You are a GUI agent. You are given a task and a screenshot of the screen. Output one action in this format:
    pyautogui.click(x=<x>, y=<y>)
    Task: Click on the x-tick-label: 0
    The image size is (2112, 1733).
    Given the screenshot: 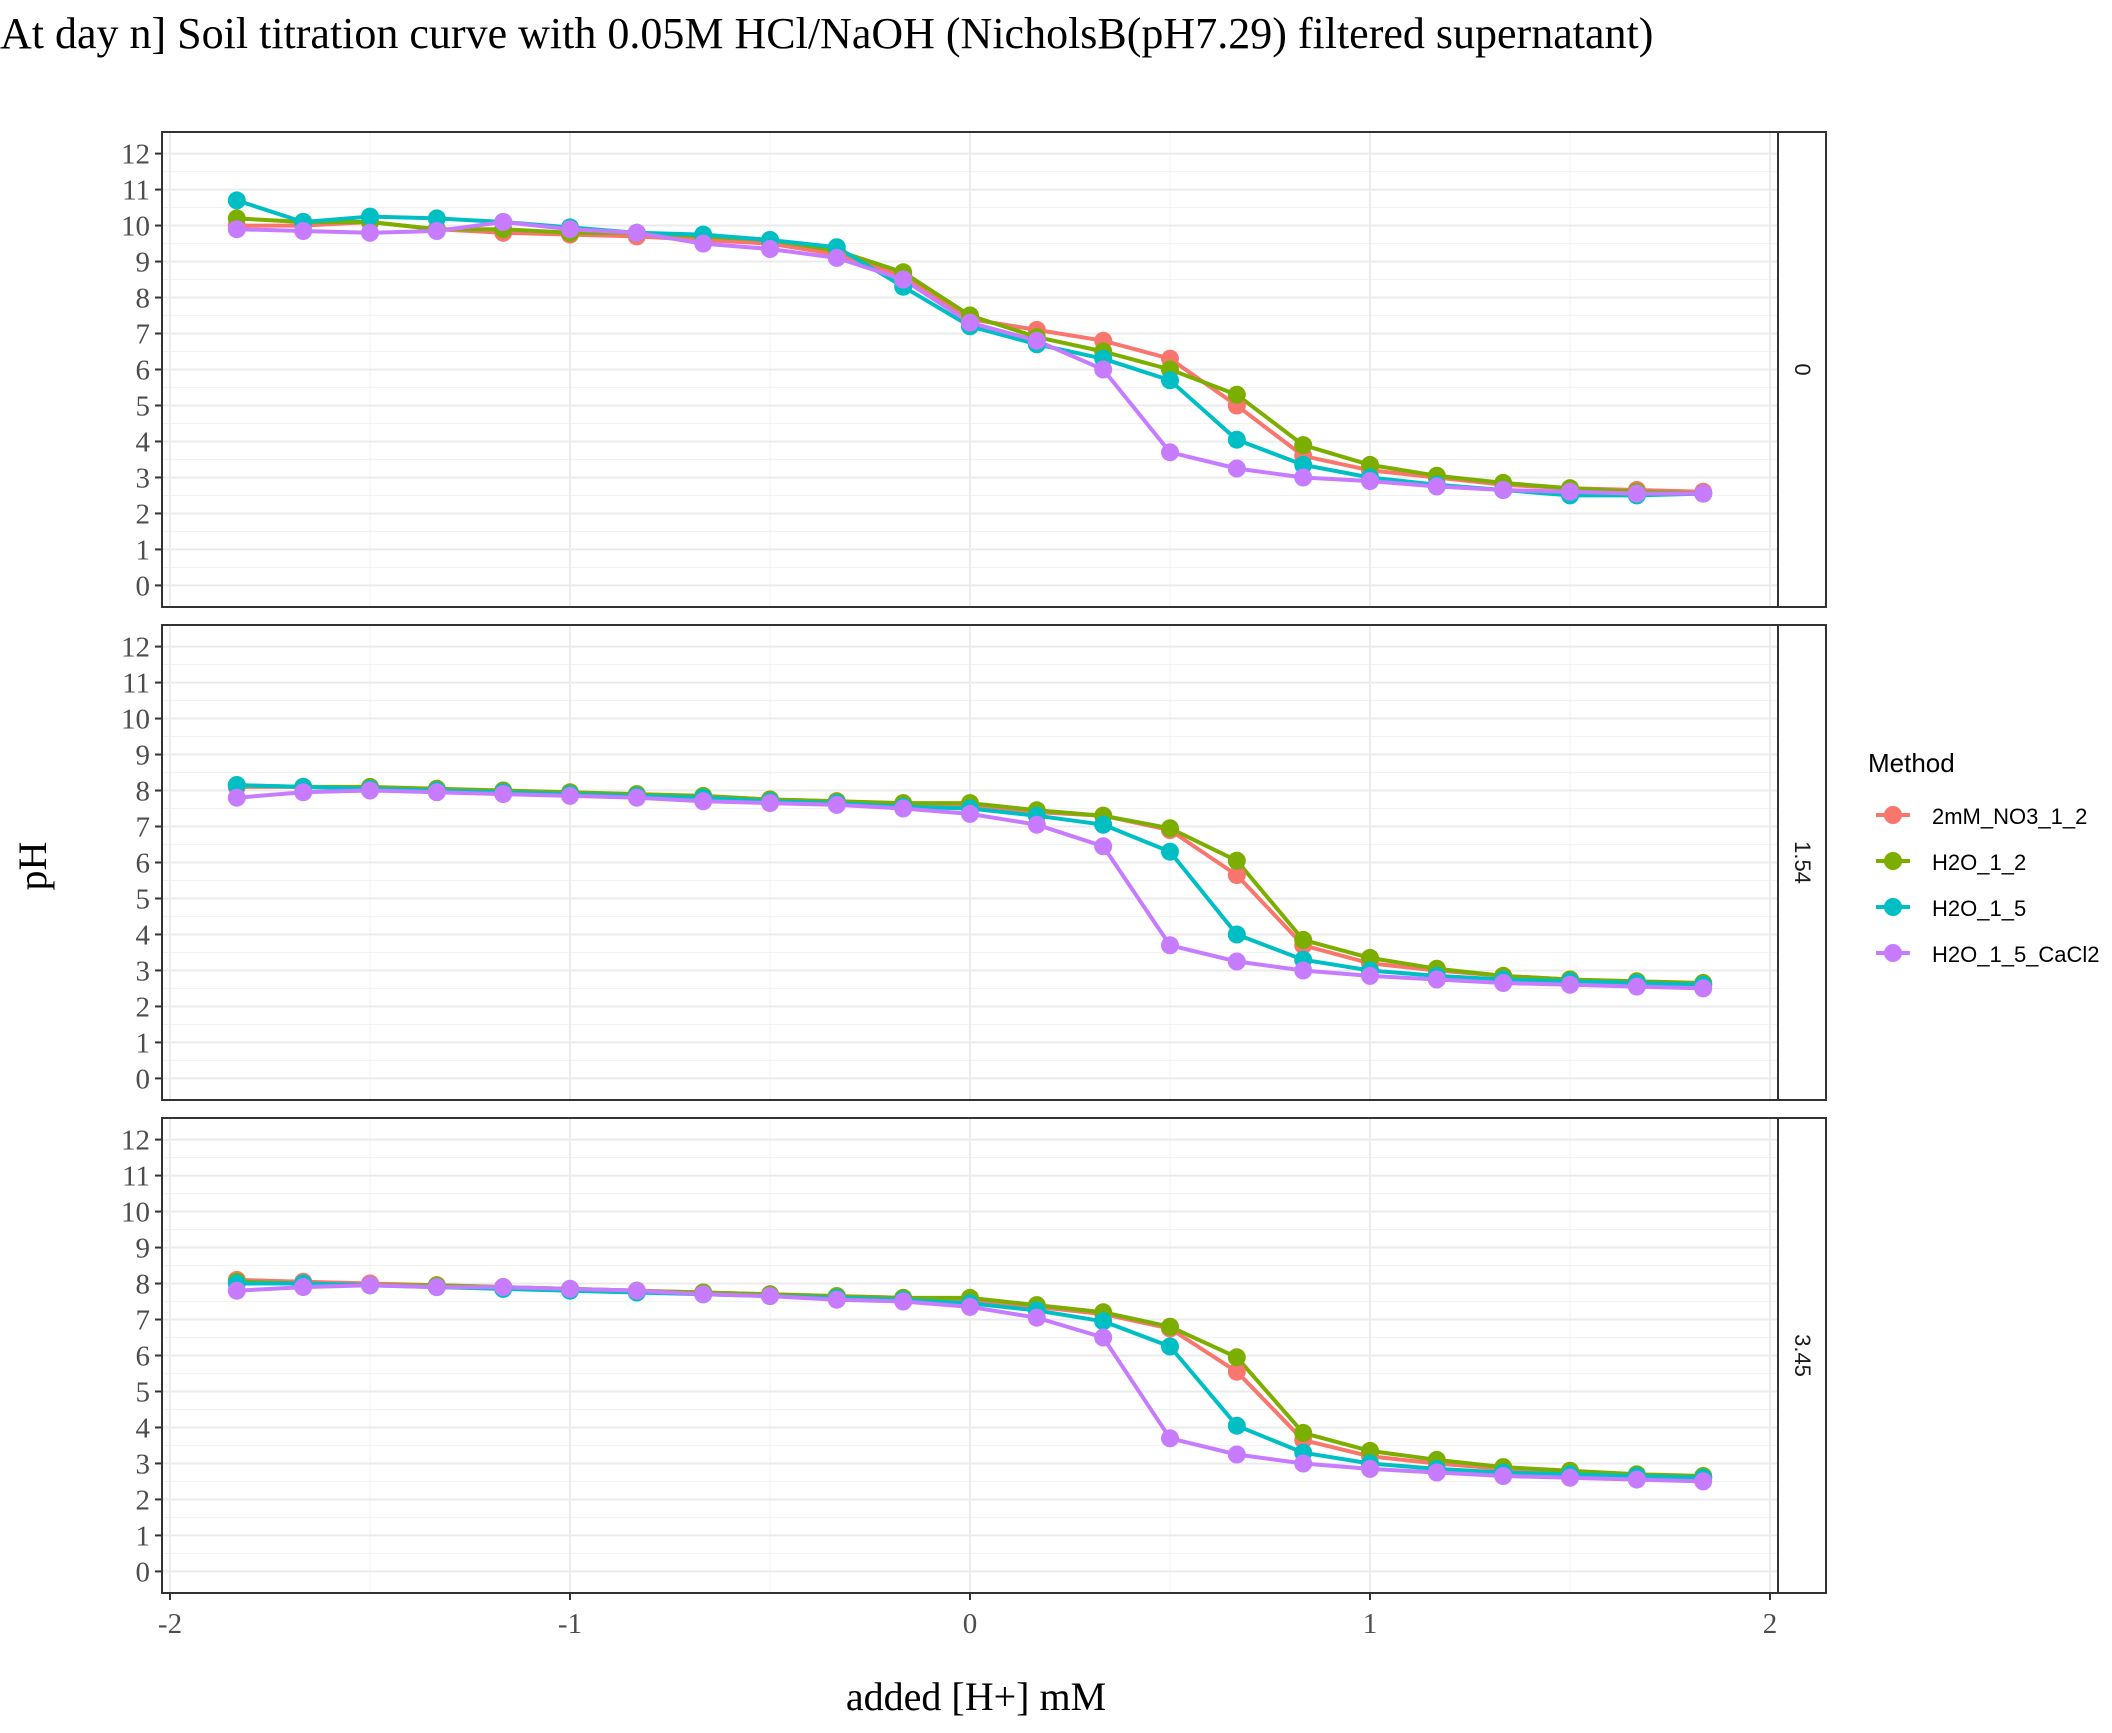 What is the action you would take?
    pyautogui.click(x=970, y=1624)
    